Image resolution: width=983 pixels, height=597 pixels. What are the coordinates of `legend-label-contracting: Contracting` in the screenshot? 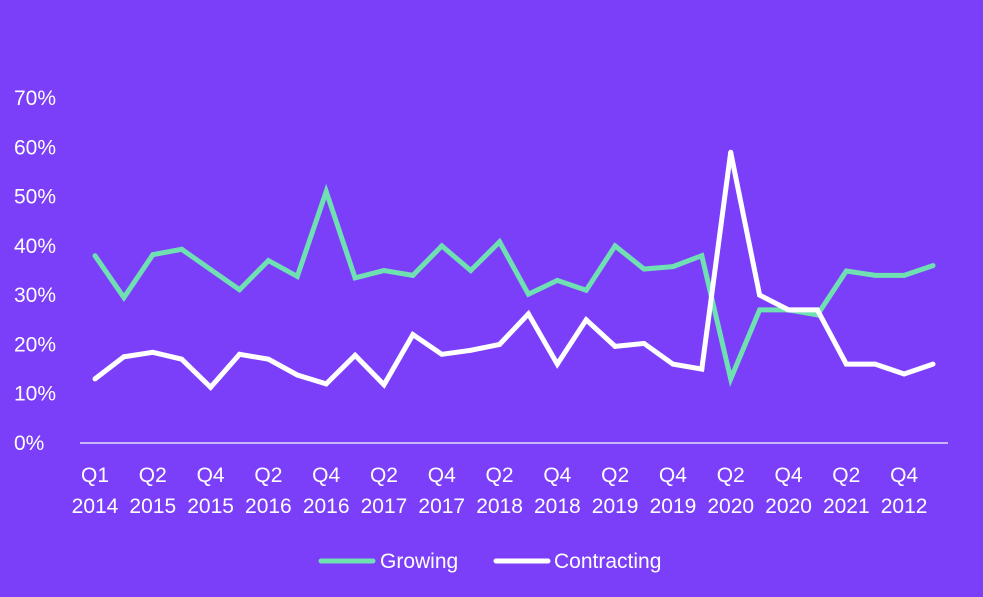 It's located at (607, 561).